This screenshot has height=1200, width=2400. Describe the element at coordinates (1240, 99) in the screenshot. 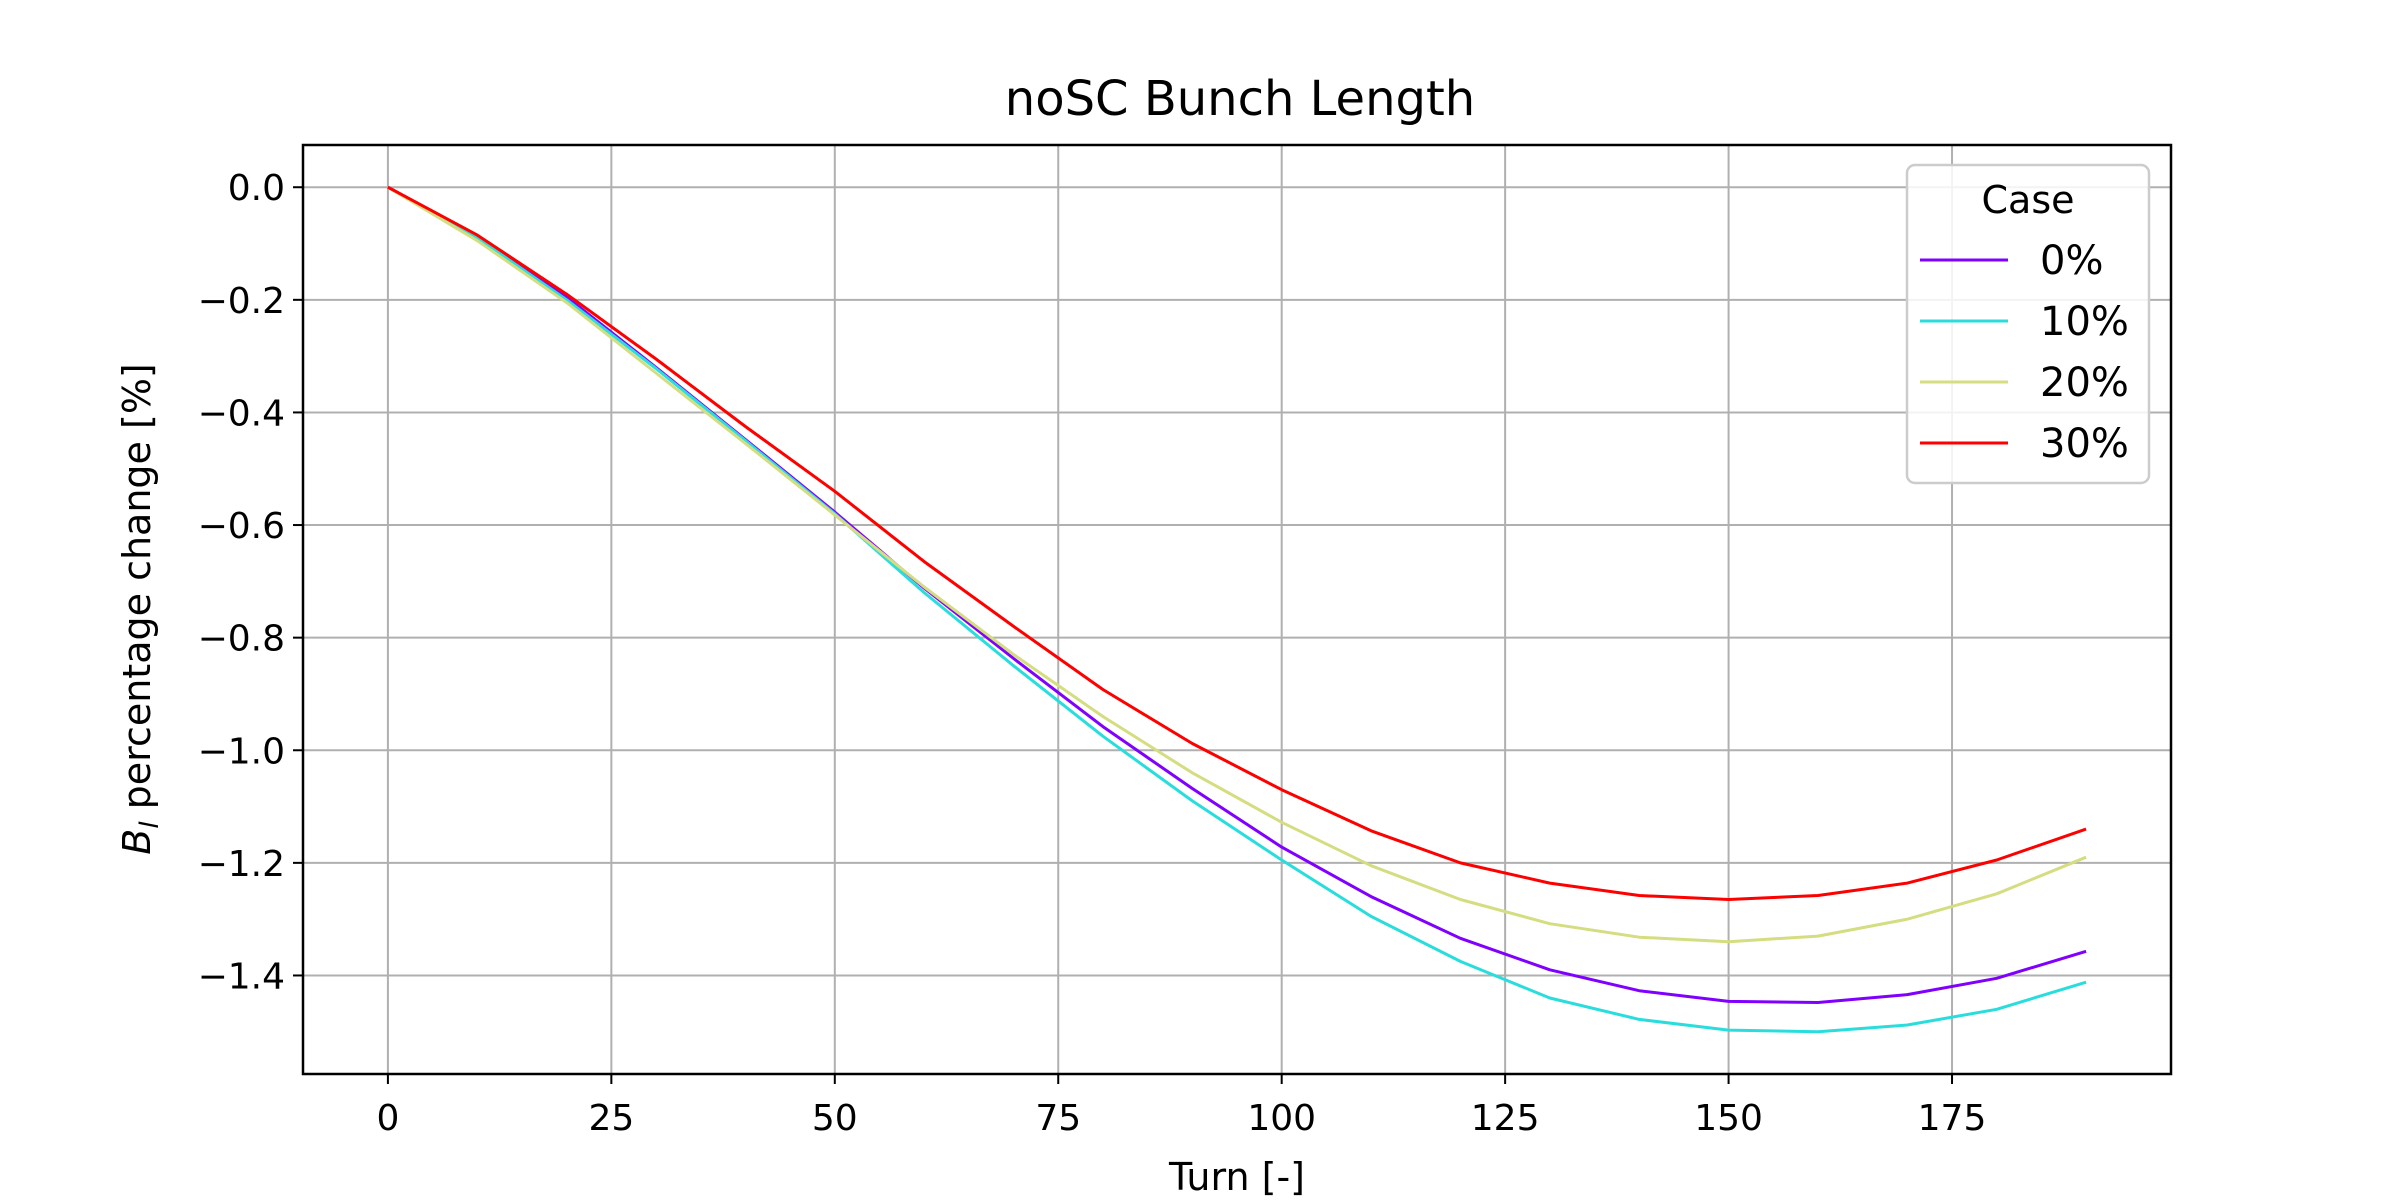

I see `chart-title: noSC Bunch Length` at that location.